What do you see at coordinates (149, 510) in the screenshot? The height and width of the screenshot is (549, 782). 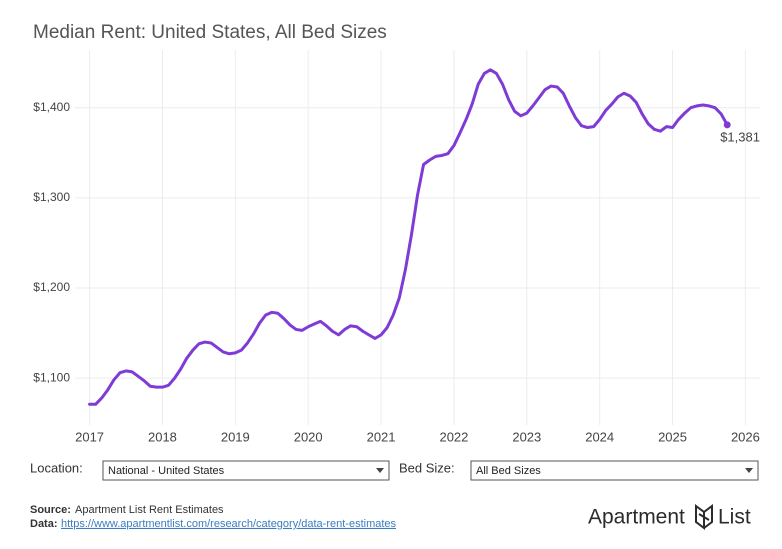 I see `source-text: Apartment List Rent Estimates` at bounding box center [149, 510].